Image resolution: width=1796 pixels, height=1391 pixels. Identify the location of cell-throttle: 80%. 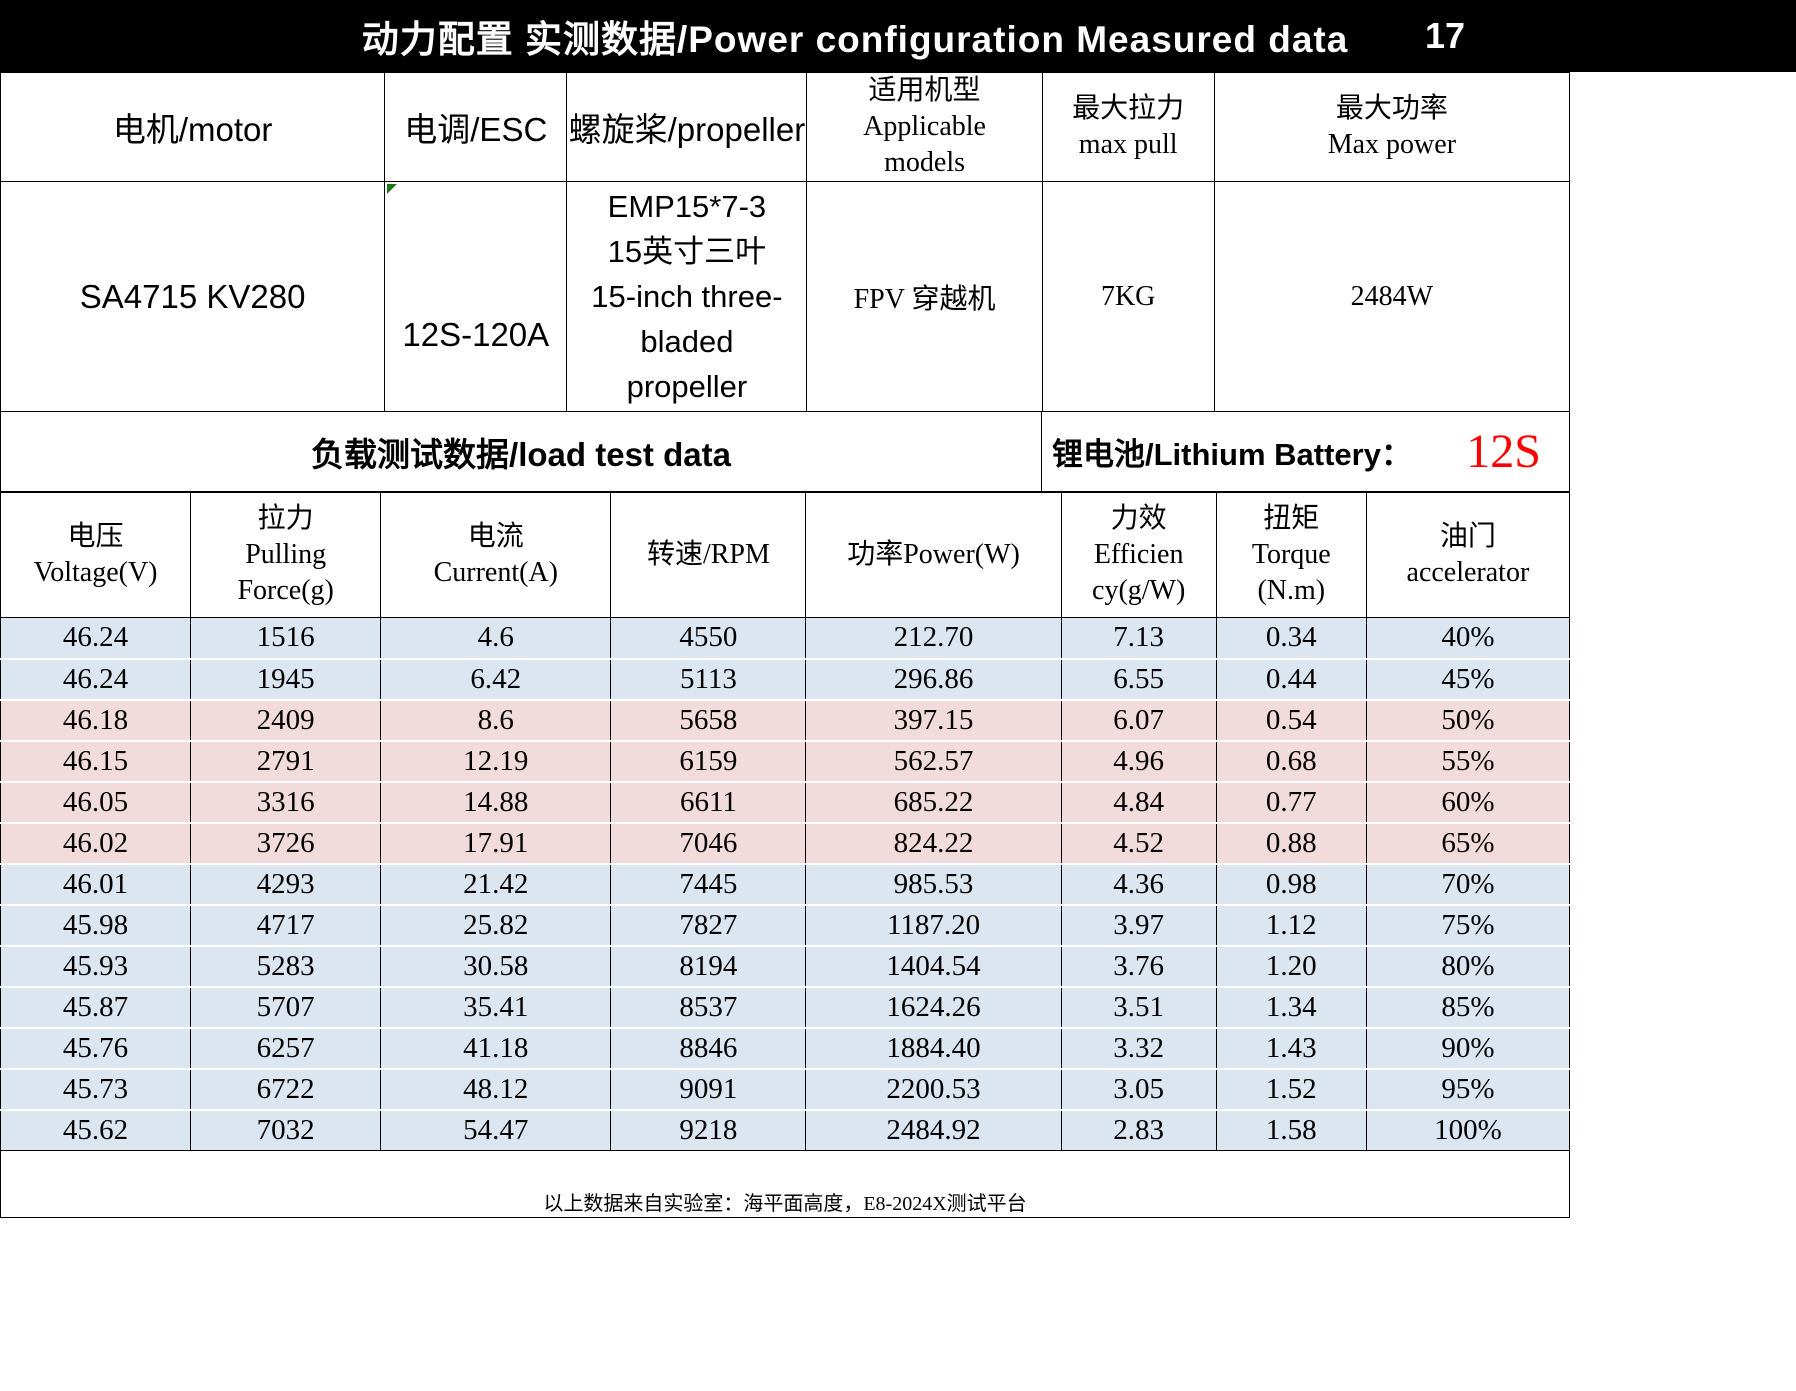
(1468, 966).